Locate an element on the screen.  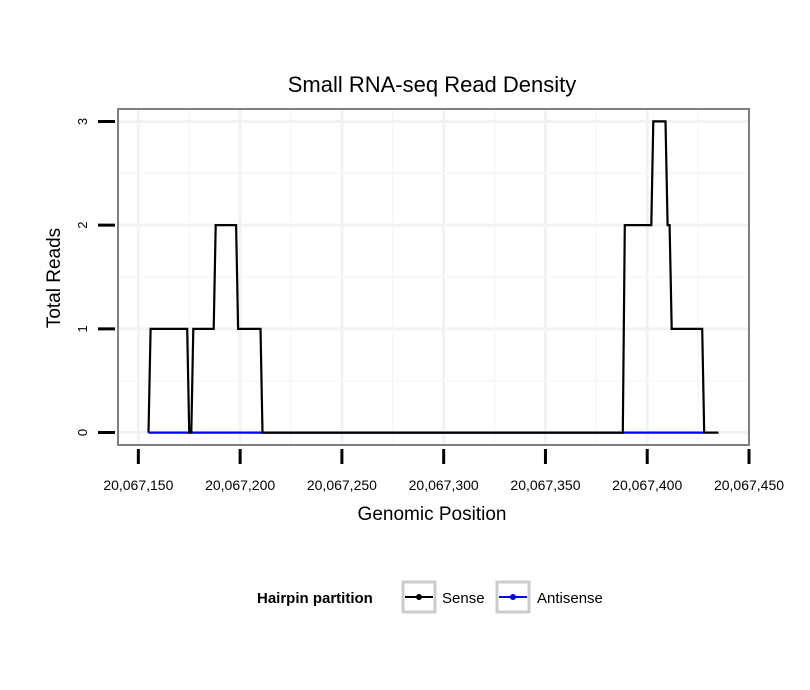
legend-key-antisense-marker is located at coordinates (513, 597).